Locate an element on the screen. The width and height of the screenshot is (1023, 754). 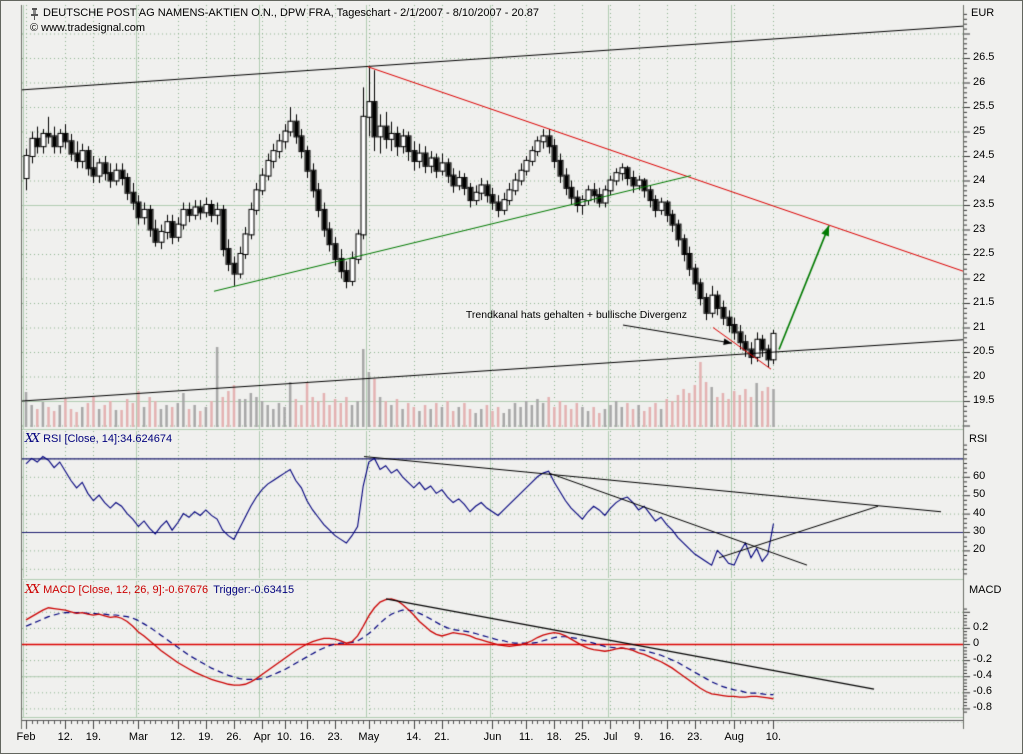
x-axis-label: Jul is located at coordinates (610, 737).